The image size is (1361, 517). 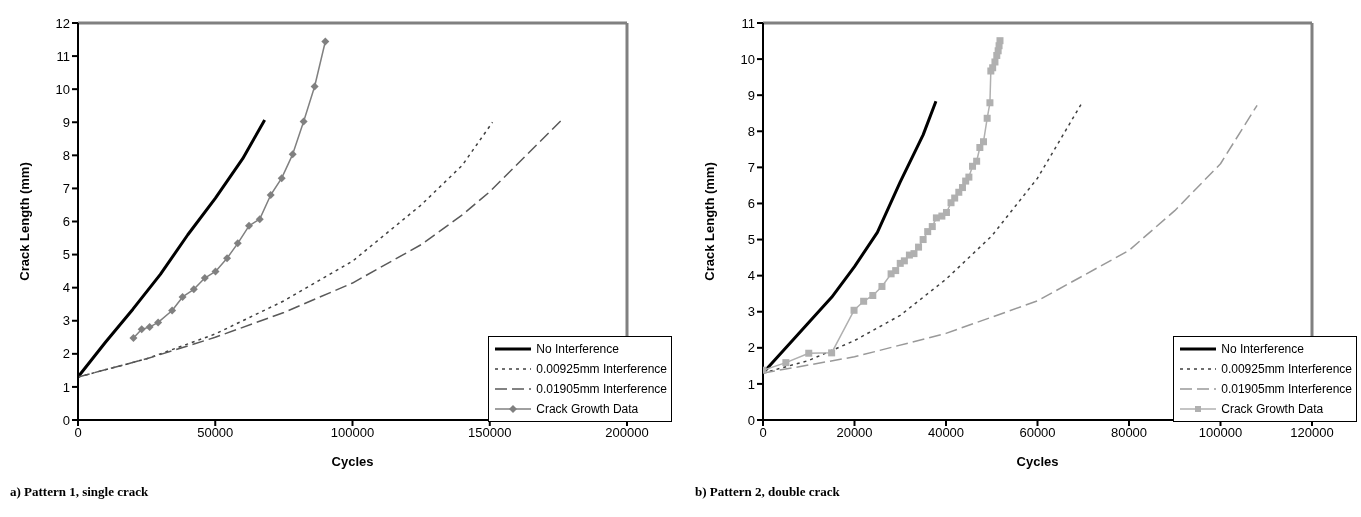 What do you see at coordinates (490, 433) in the screenshot?
I see `x-tick-label: 150000` at bounding box center [490, 433].